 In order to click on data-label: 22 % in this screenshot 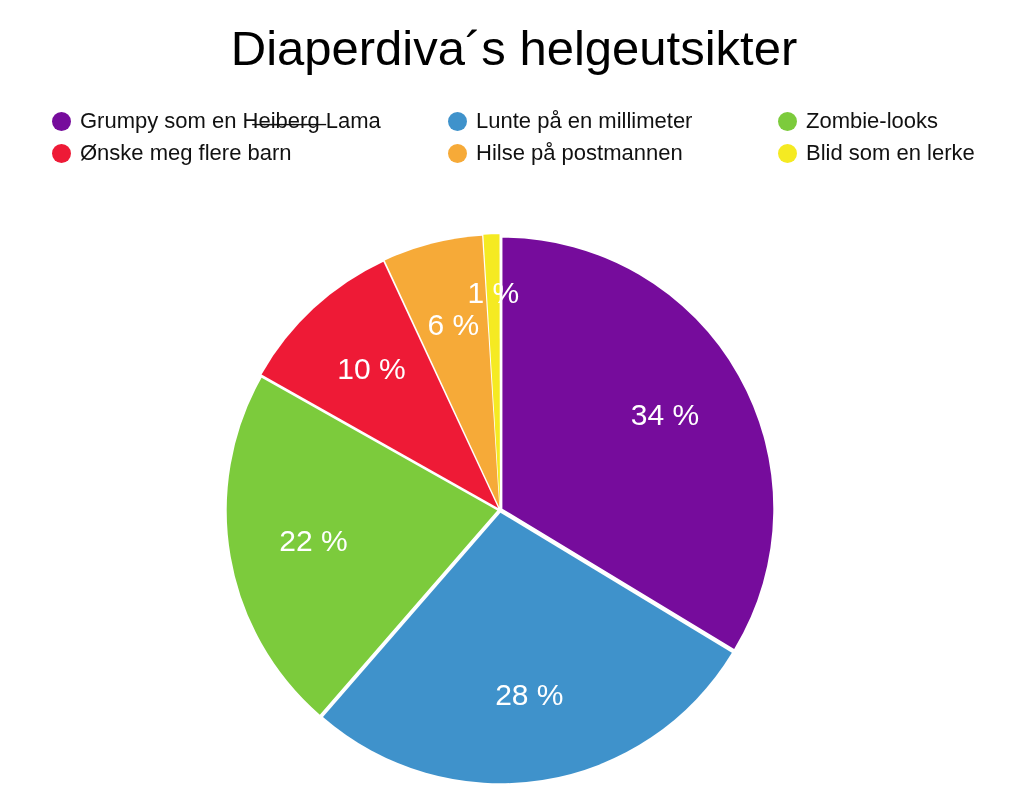, I will do `click(313, 540)`.